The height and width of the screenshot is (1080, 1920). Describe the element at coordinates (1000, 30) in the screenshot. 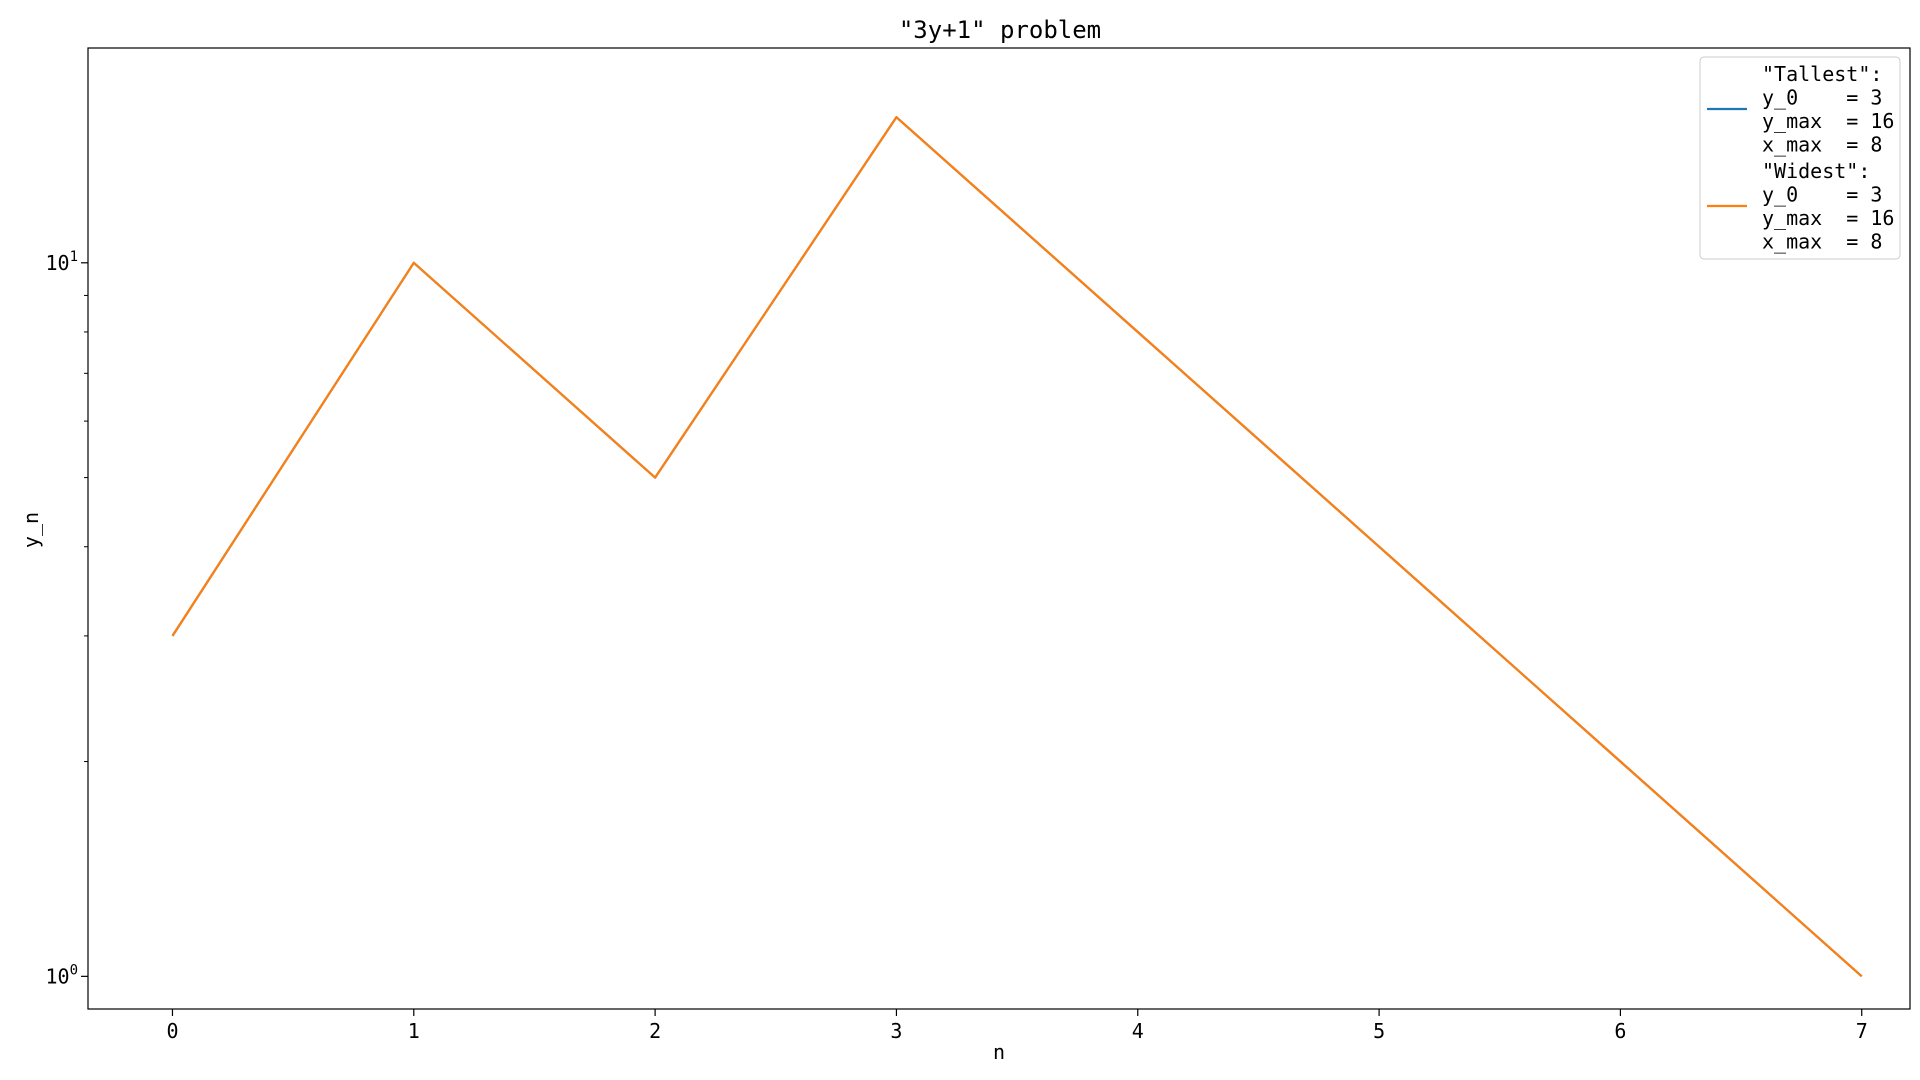

I see `chart-title: "3y+1" problem` at that location.